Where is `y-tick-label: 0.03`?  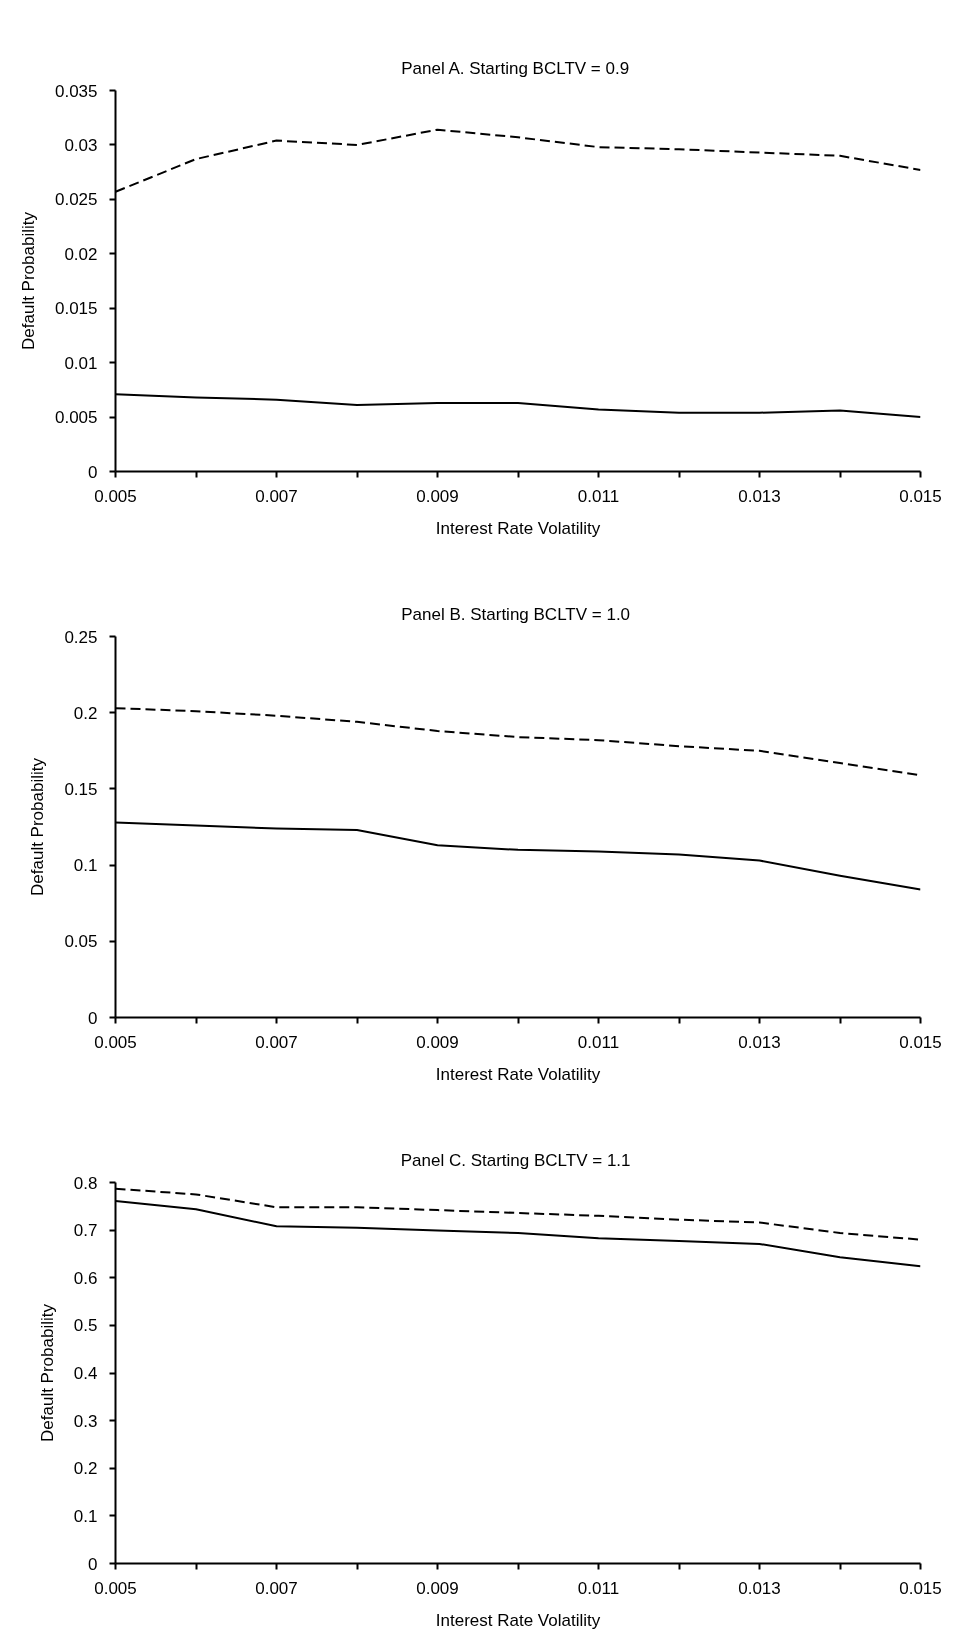
y-tick-label: 0.03 is located at coordinates (81, 145).